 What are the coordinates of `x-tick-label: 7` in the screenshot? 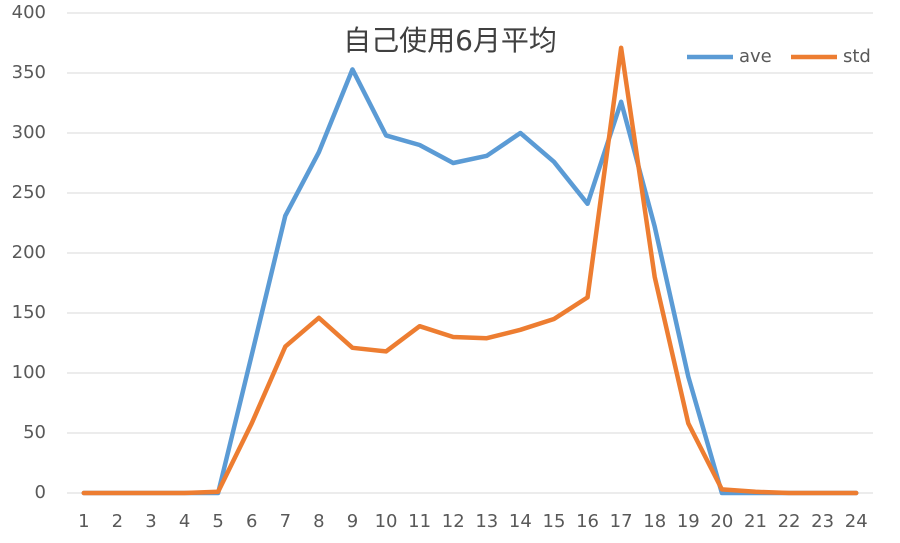 It's located at (285, 521).